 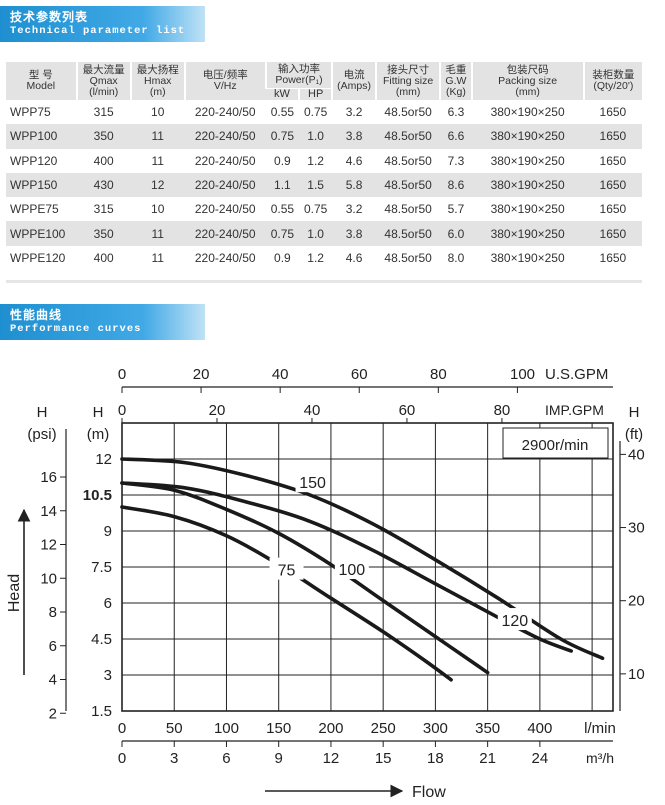 What do you see at coordinates (49, 17) in the screenshot?
I see `spec-banner-title-cn: 技术参数列表` at bounding box center [49, 17].